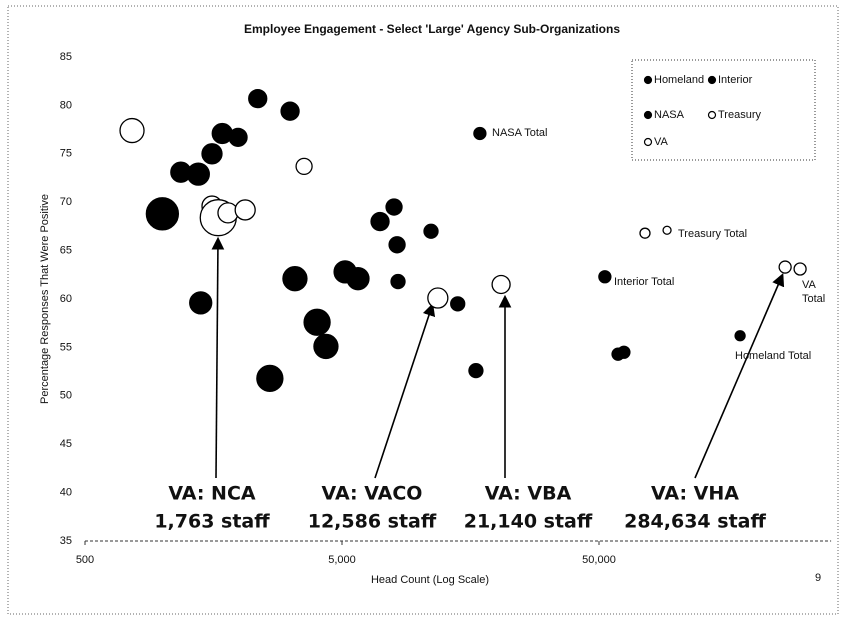 The height and width of the screenshot is (619, 842). What do you see at coordinates (528, 494) in the screenshot?
I see `callout-name: VA: VBA` at bounding box center [528, 494].